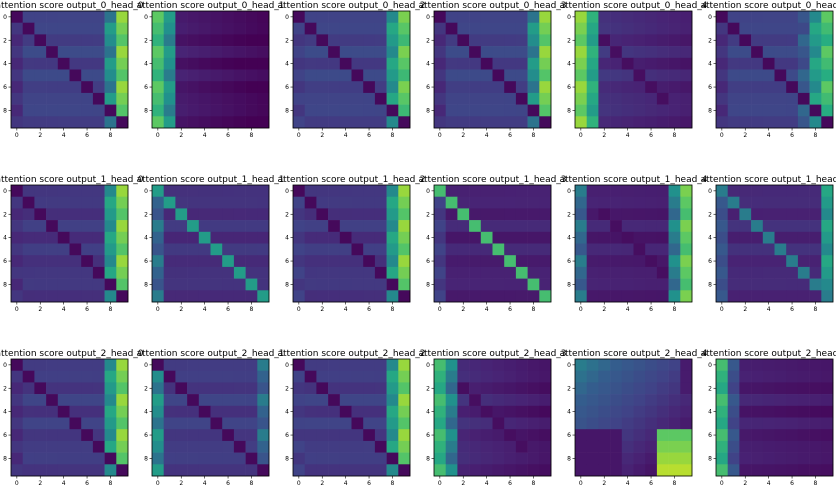 The height and width of the screenshot is (491, 836). What do you see at coordinates (769, 135) in the screenshot?
I see `x-tick-label: 4` at bounding box center [769, 135].